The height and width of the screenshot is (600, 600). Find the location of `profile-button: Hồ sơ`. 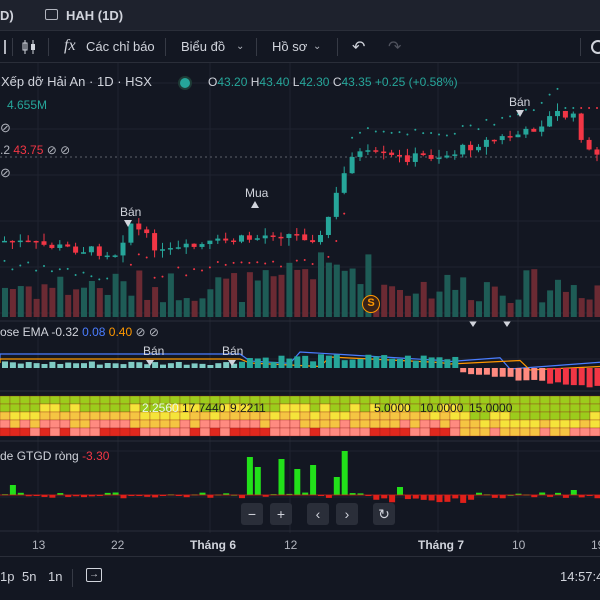

profile-button: Hồ sơ is located at coordinates (290, 46).